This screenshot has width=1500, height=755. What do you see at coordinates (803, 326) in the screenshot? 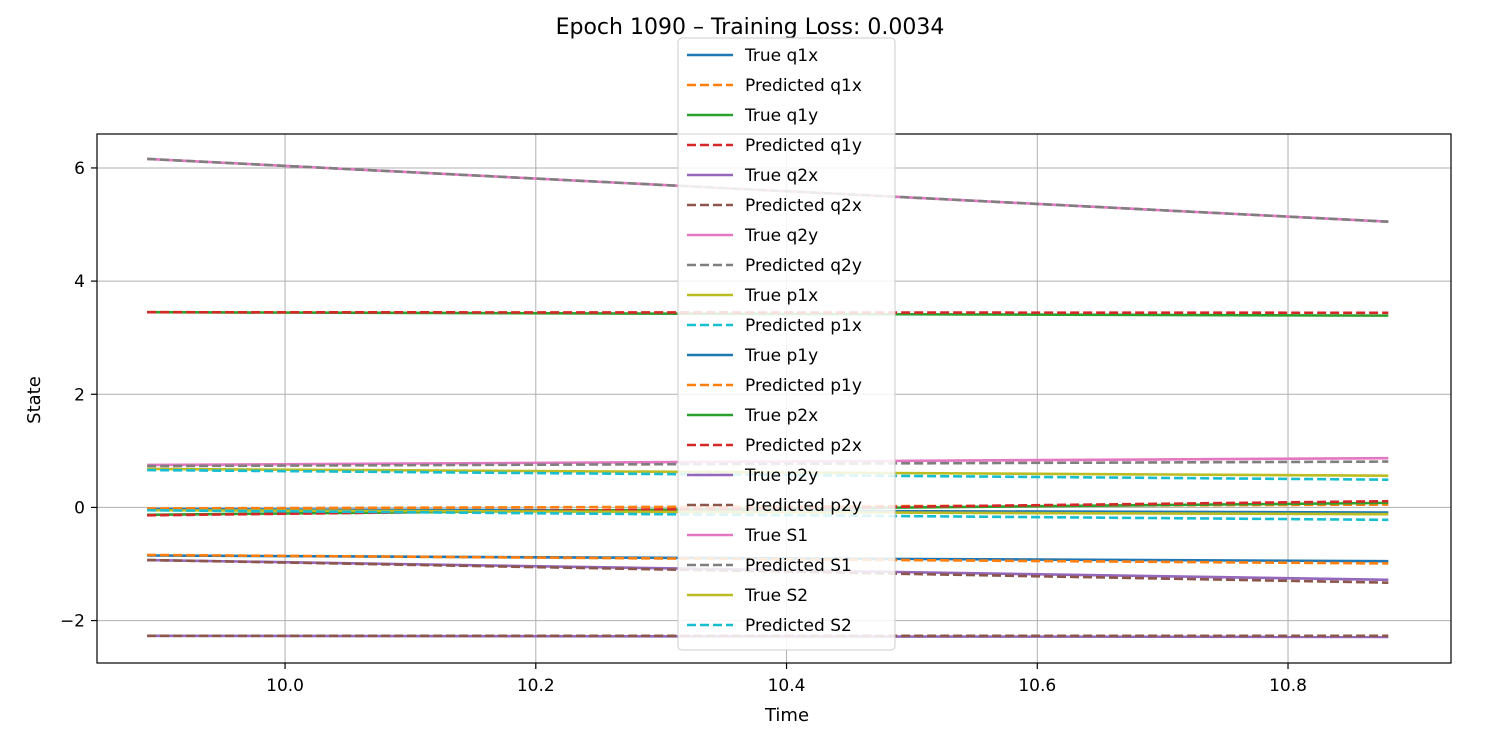
I see `legend-label: Predicted p1x` at bounding box center [803, 326].